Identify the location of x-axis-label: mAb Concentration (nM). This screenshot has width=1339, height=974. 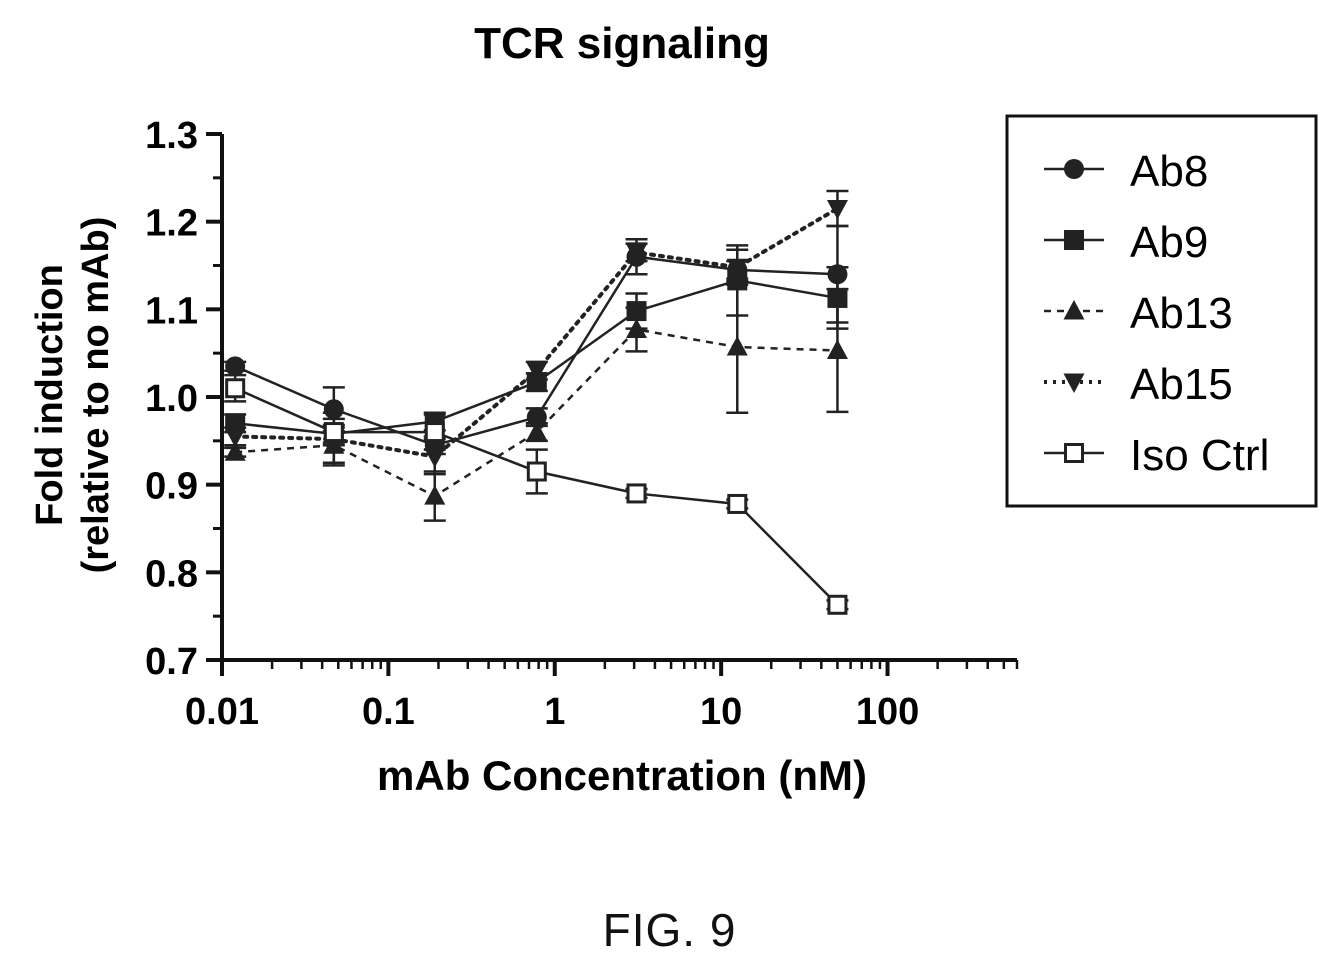
(622, 775).